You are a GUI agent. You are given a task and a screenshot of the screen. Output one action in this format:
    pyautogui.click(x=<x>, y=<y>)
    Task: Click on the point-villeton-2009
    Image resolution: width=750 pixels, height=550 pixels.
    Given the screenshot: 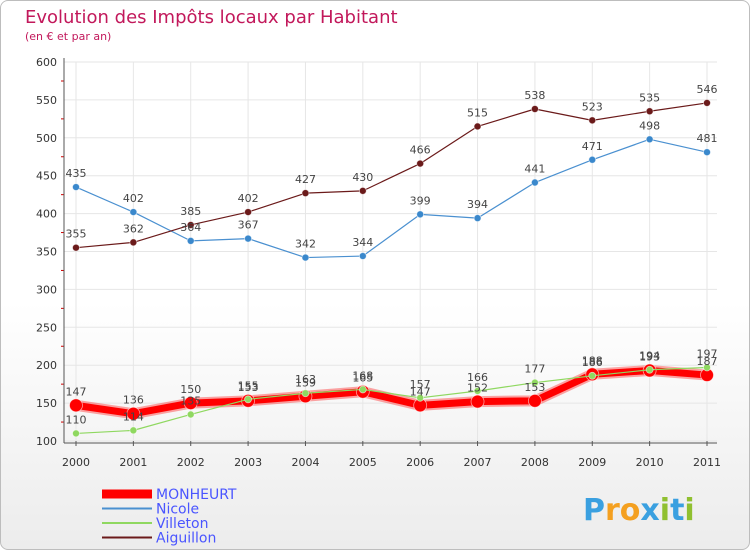 What is the action you would take?
    pyautogui.click(x=592, y=375)
    